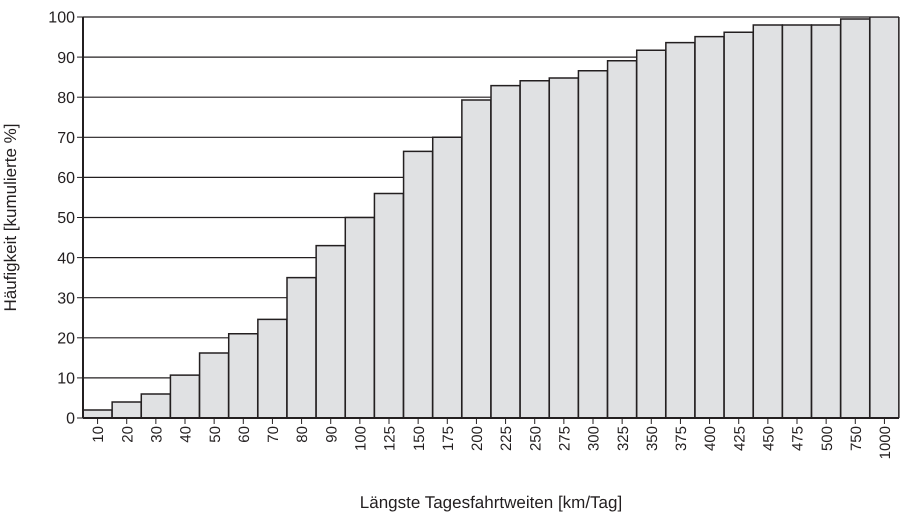  Describe the element at coordinates (652, 439) in the screenshot. I see `x-tick-label: 350` at that location.